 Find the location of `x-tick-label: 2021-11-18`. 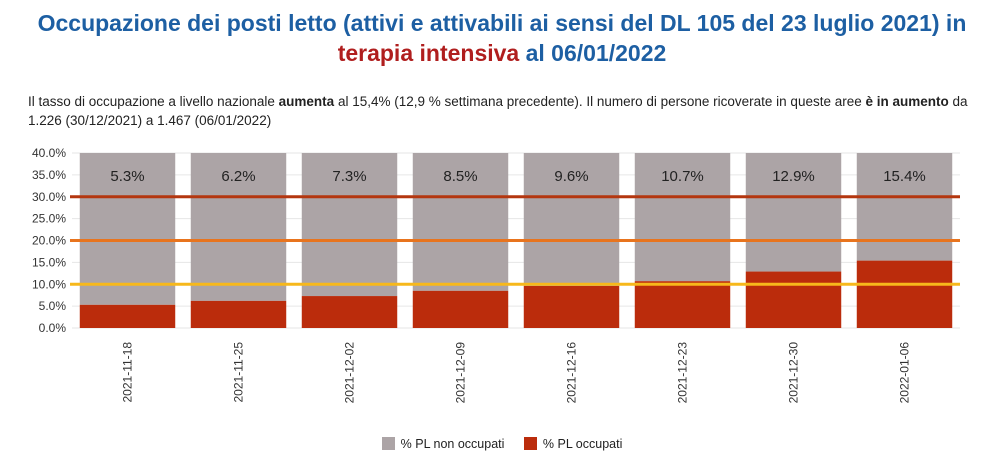

x-tick-label: 2021-11-18 is located at coordinates (128, 372).